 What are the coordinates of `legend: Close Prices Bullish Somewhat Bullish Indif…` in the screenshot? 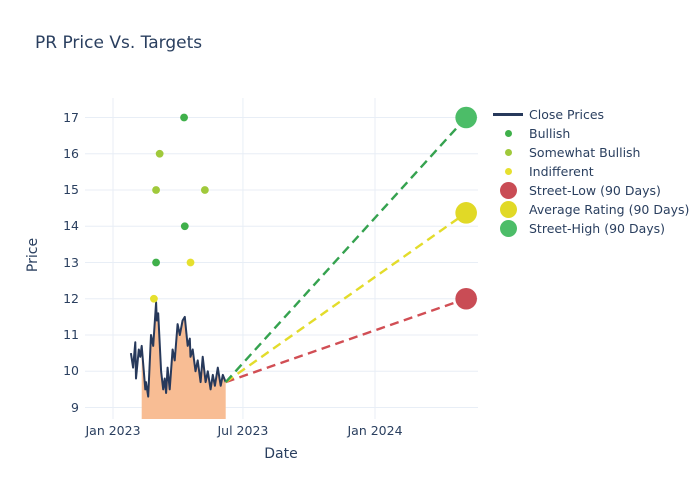 It's located at (590, 171).